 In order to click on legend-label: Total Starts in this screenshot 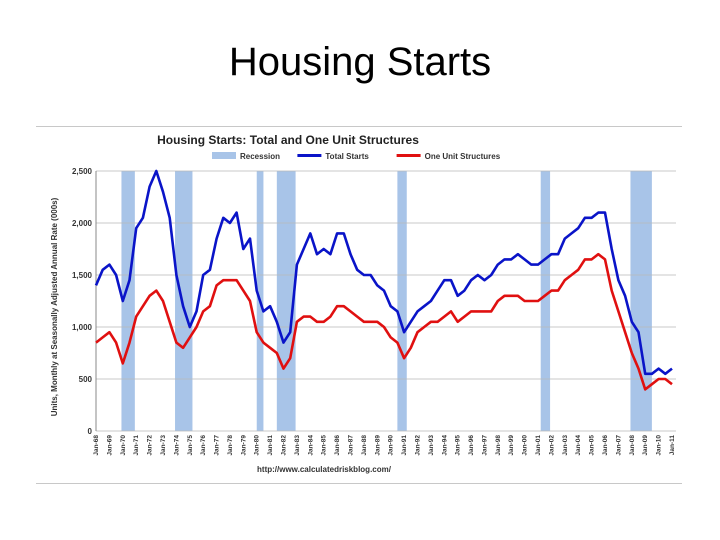, I will do `click(347, 156)`.